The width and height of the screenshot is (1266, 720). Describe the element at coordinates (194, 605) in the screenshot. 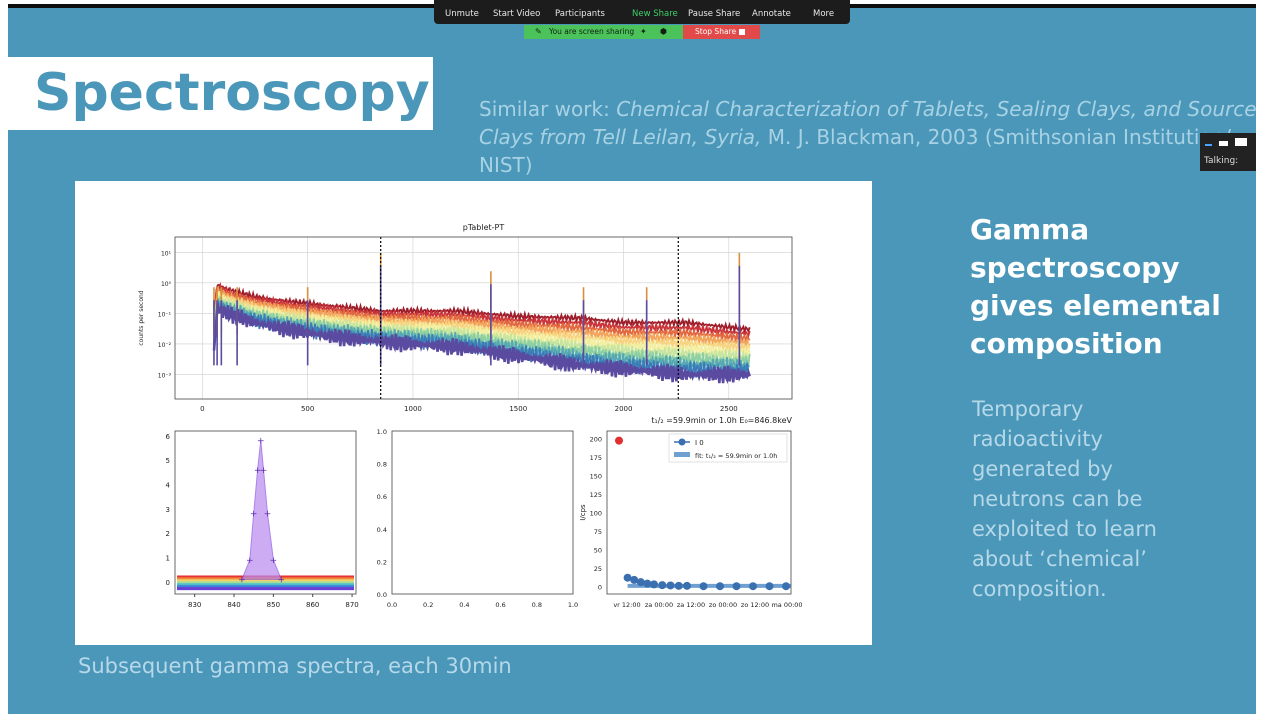

I see `zoom-x-tick: 830` at that location.